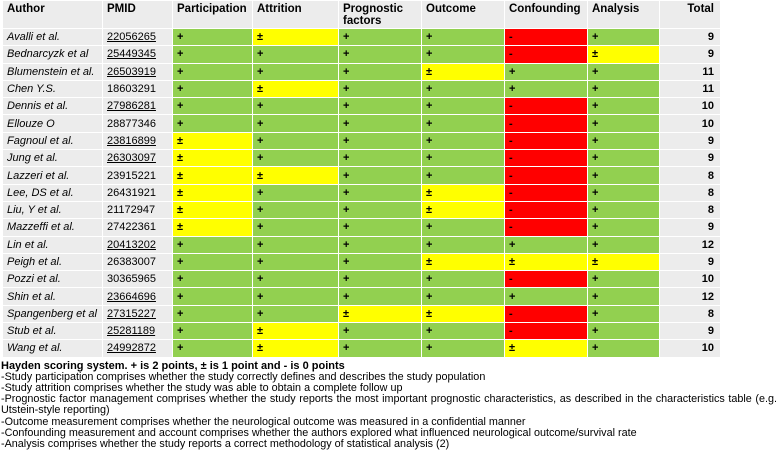 The width and height of the screenshot is (778, 450). Describe the element at coordinates (52, 314) in the screenshot. I see `author-cell: Spangenberg et al` at that location.